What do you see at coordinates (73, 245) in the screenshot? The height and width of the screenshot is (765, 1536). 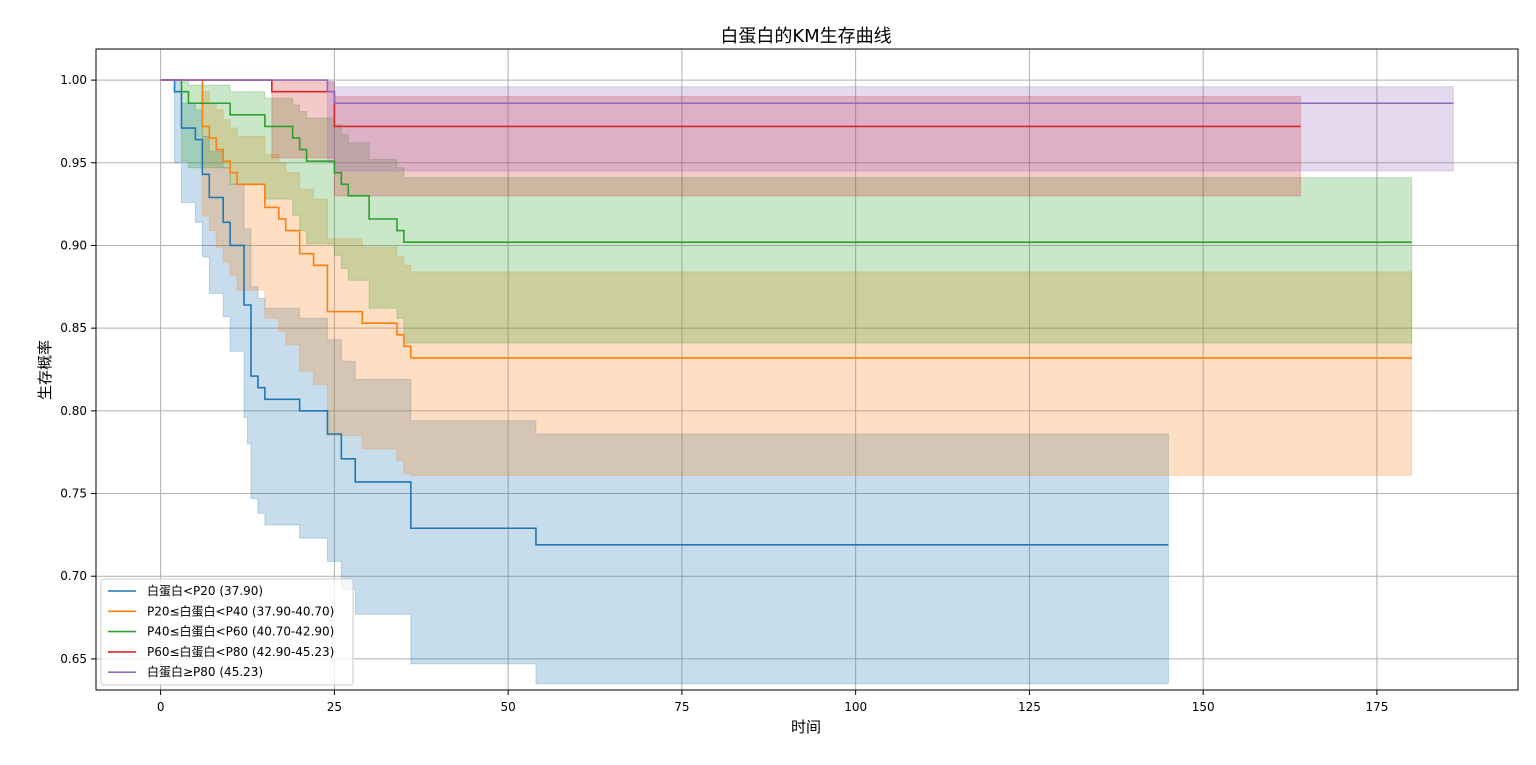 I see `y-tick-label: 0.90` at bounding box center [73, 245].